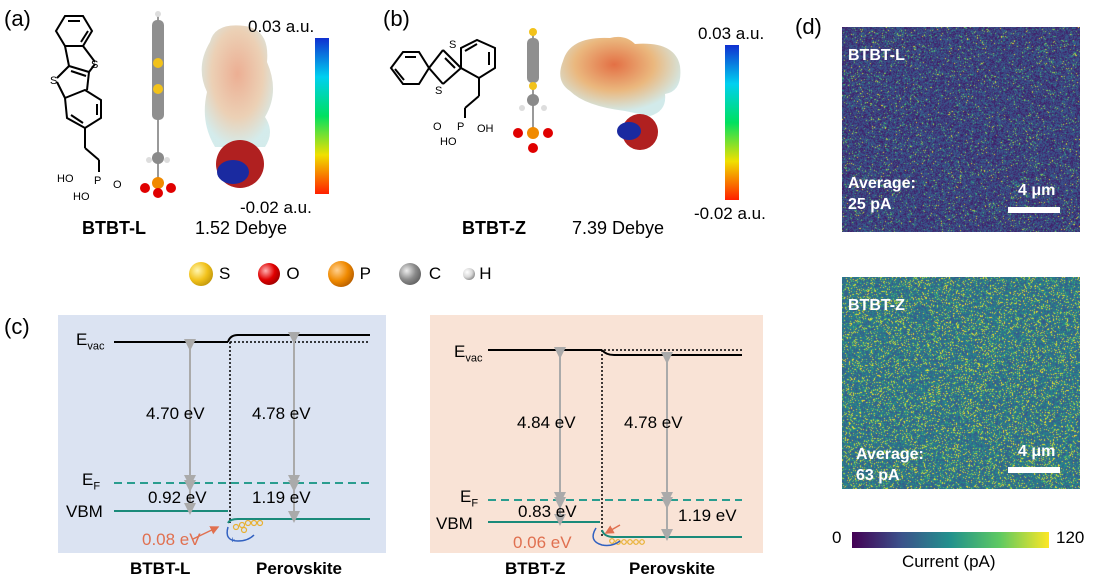  I want to click on current-colorbar-label: Current (pA), so click(949, 561).